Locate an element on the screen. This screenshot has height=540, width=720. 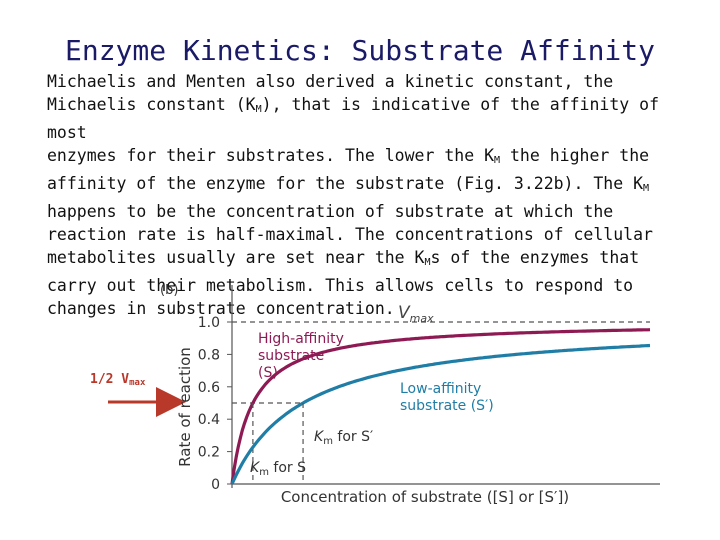
vmax-sub: max is located at coordinates (422, 318).